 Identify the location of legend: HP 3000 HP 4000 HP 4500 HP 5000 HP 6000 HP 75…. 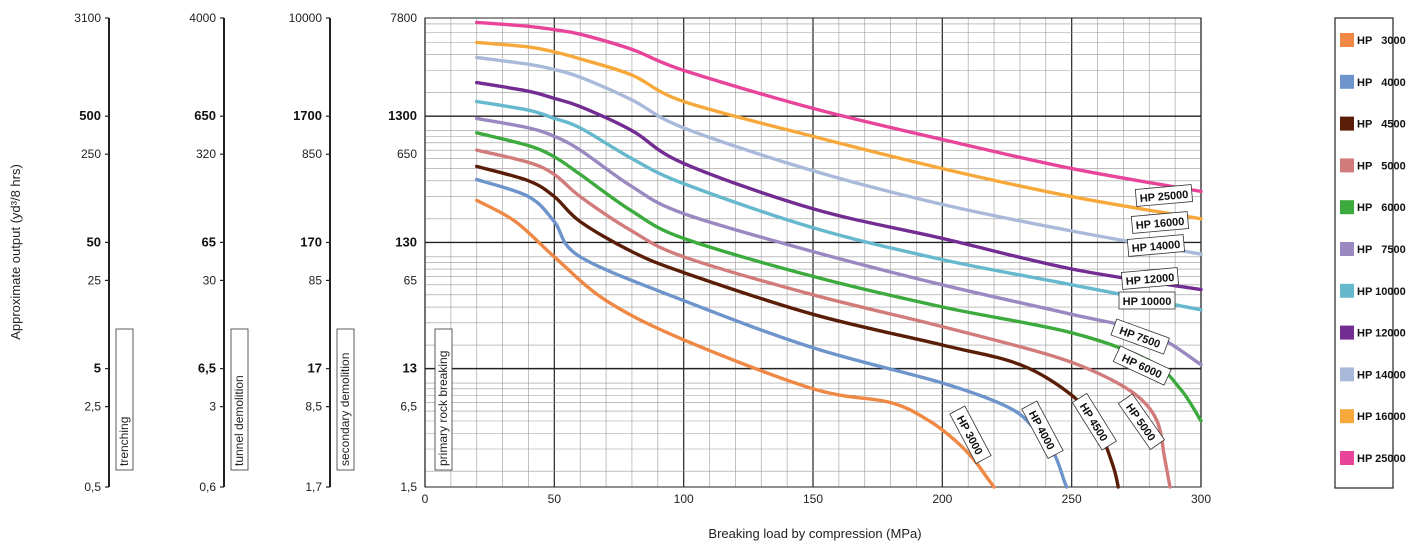
(1370, 253).